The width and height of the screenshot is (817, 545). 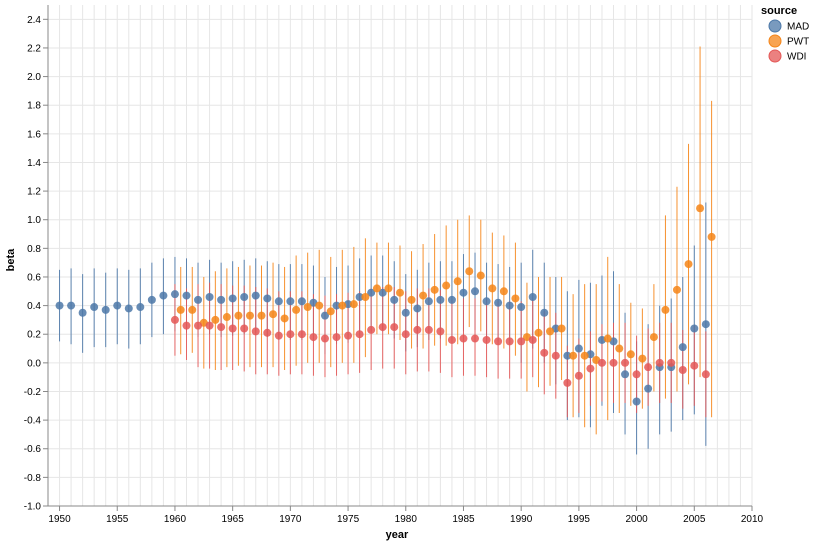 What do you see at coordinates (406, 519) in the screenshot?
I see `x-tick-label: 1980` at bounding box center [406, 519].